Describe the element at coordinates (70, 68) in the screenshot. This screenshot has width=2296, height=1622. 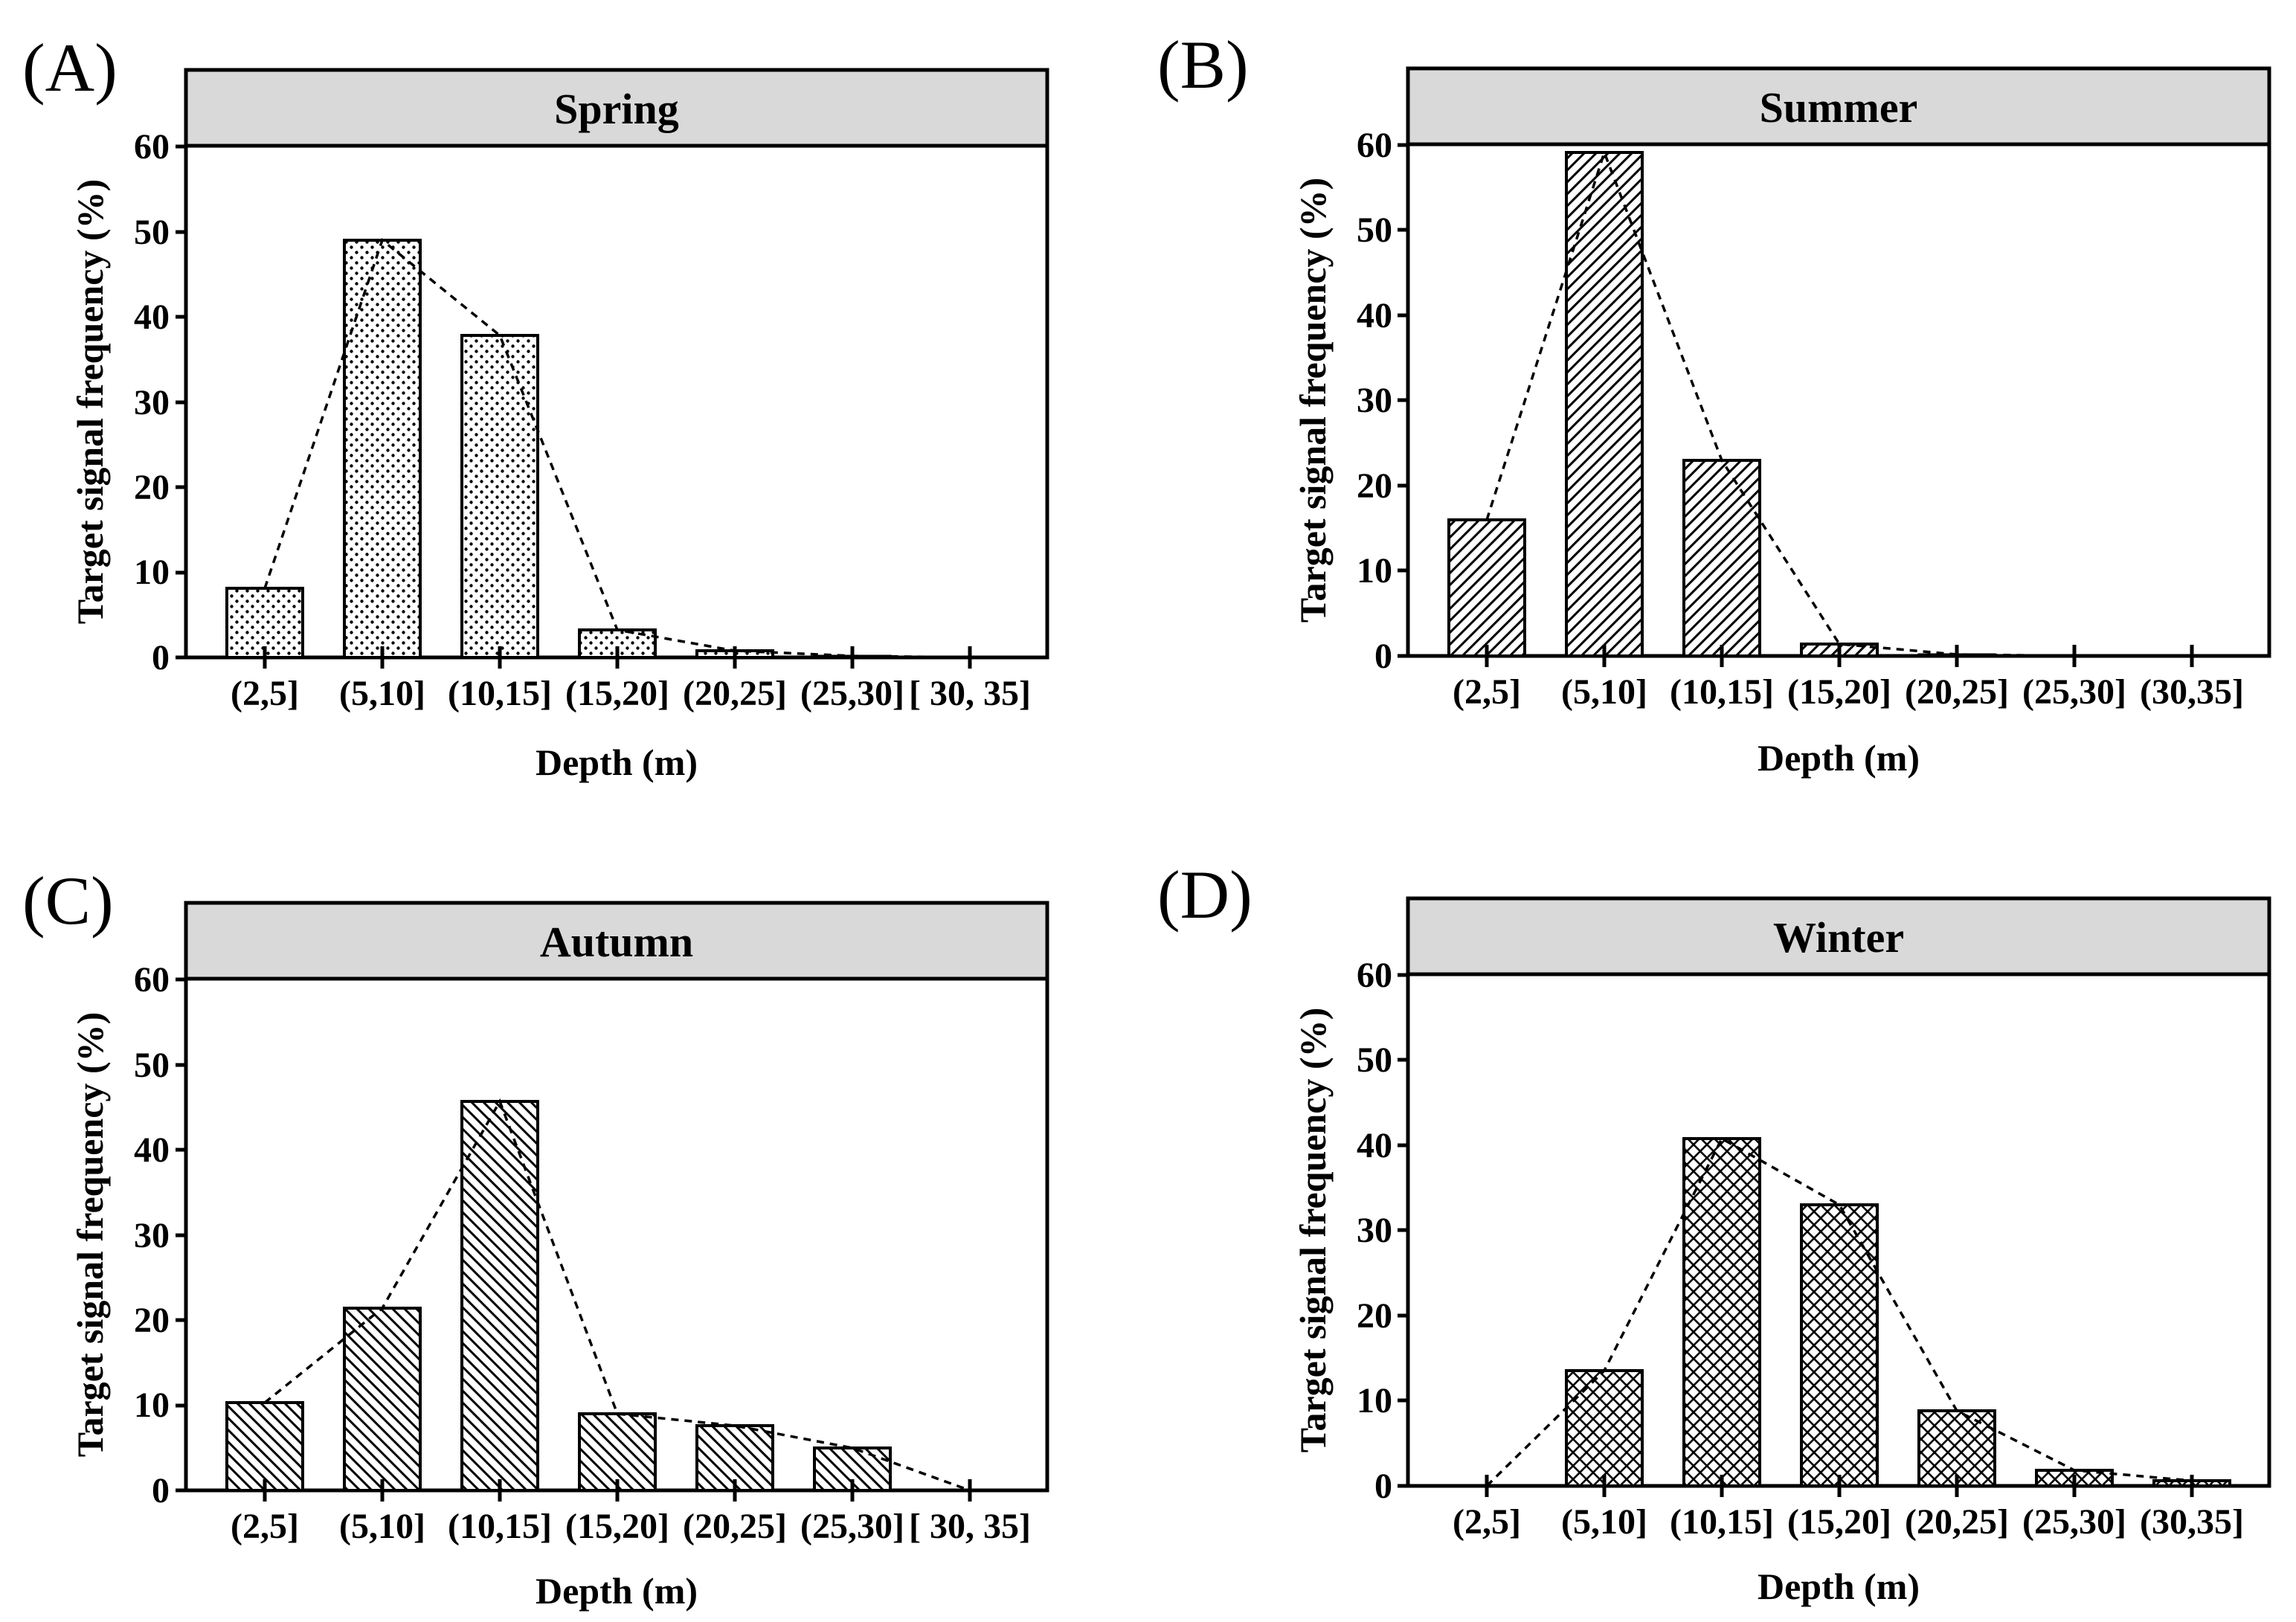
I see `panel-label: (A)` at that location.